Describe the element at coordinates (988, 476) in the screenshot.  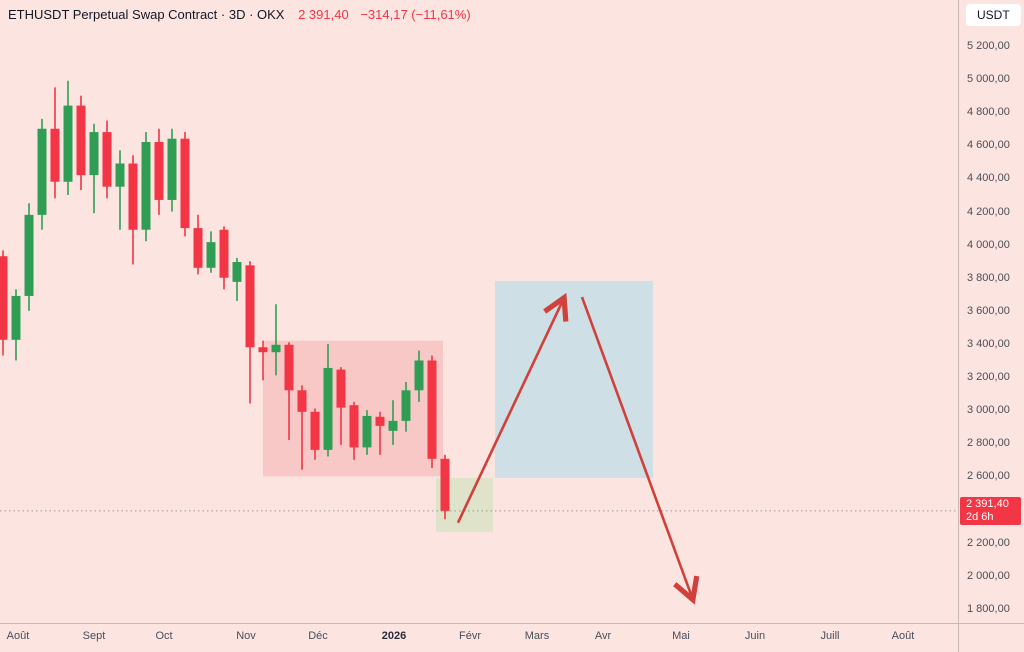
I see `price-tick-label: 2 600,00` at that location.